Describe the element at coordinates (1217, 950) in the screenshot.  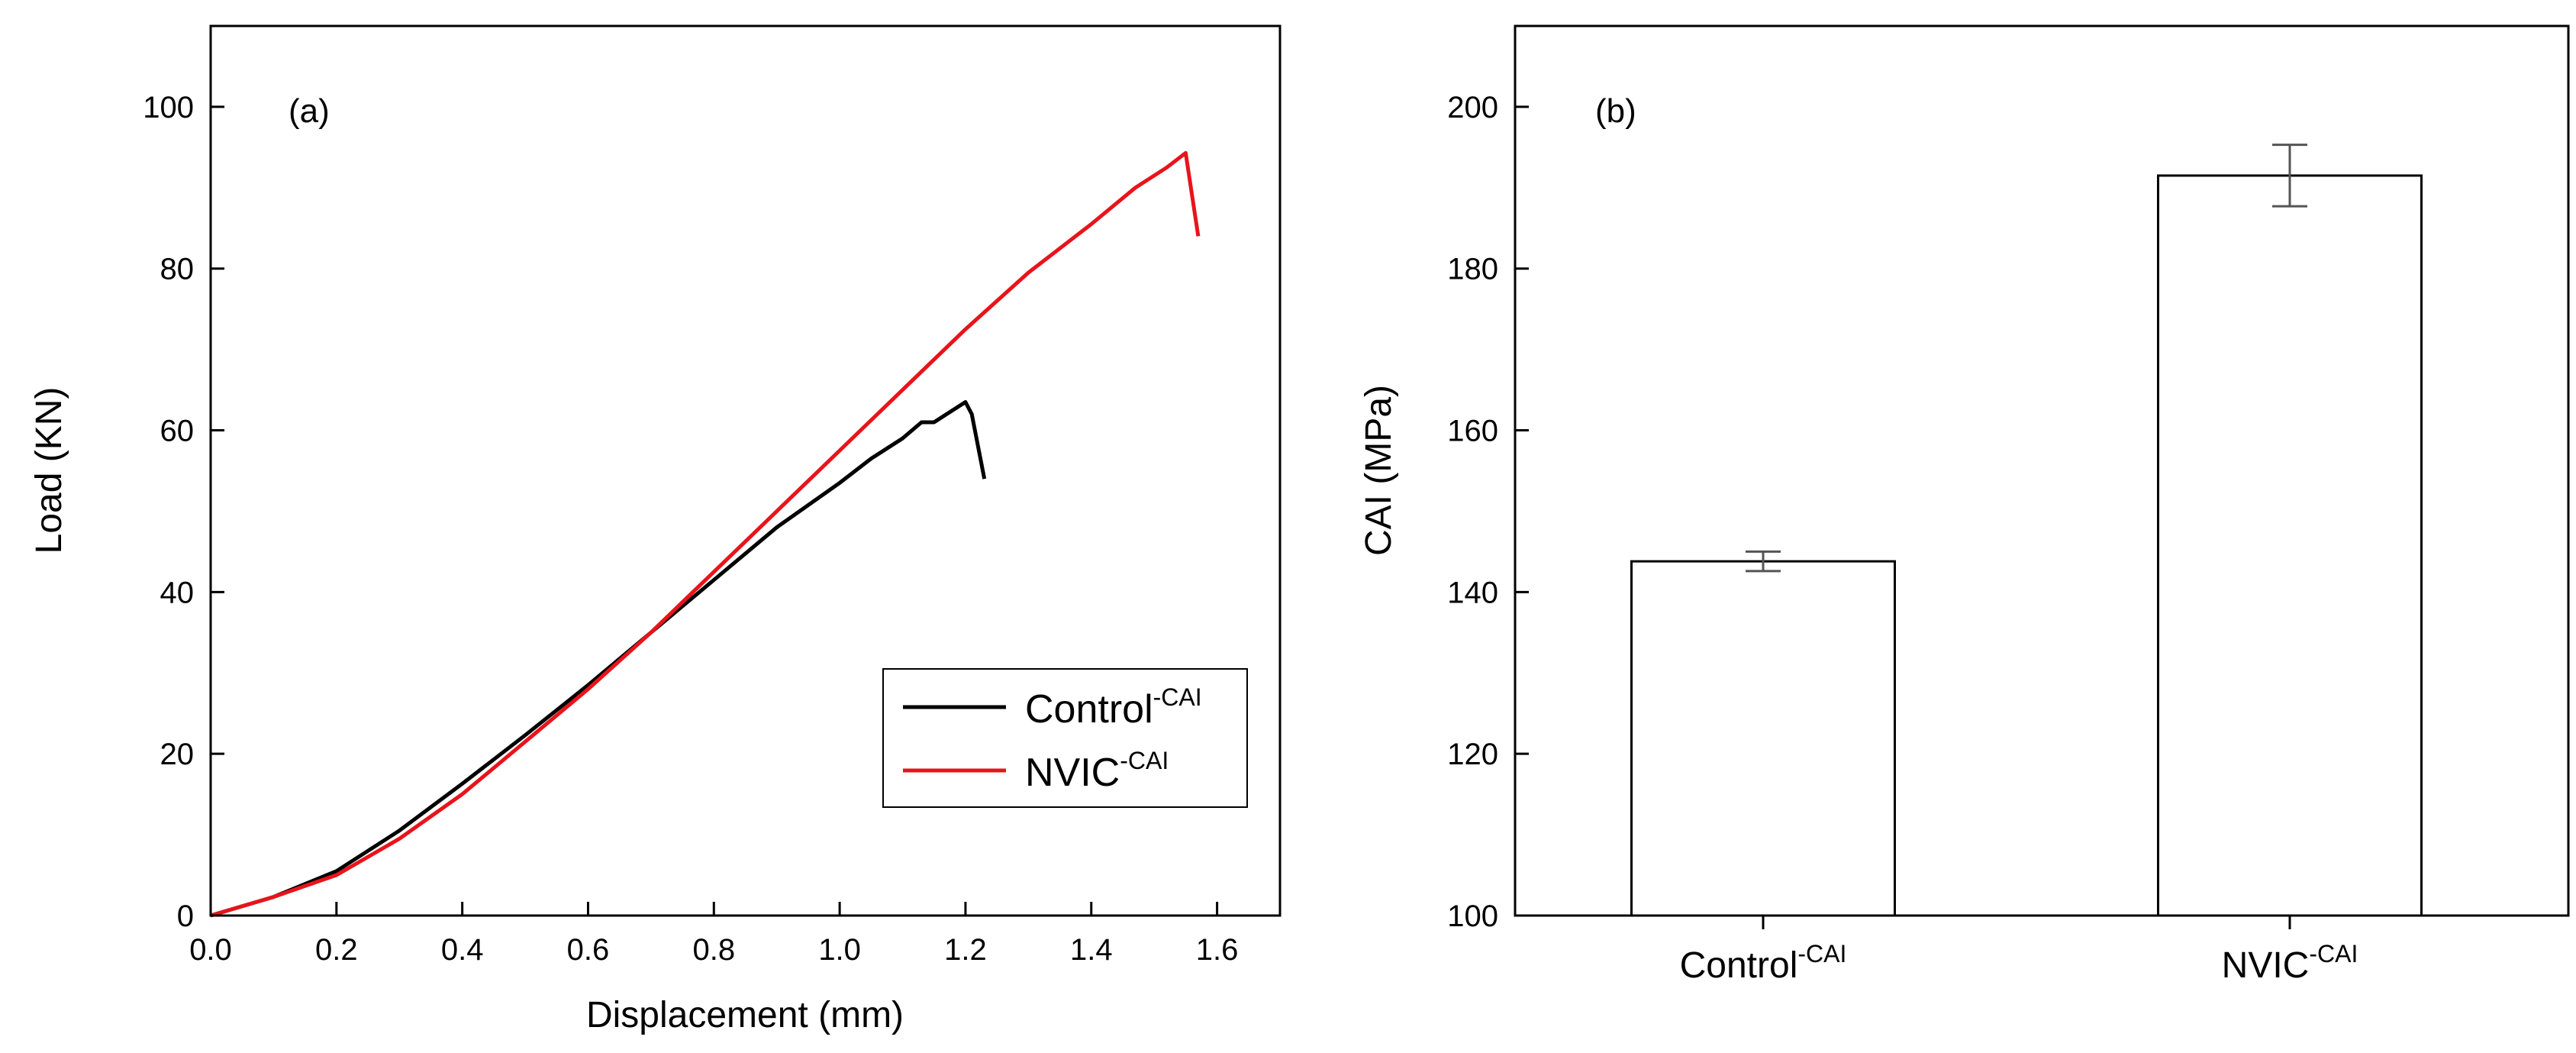
I see `x-tick-label: 1.6` at that location.